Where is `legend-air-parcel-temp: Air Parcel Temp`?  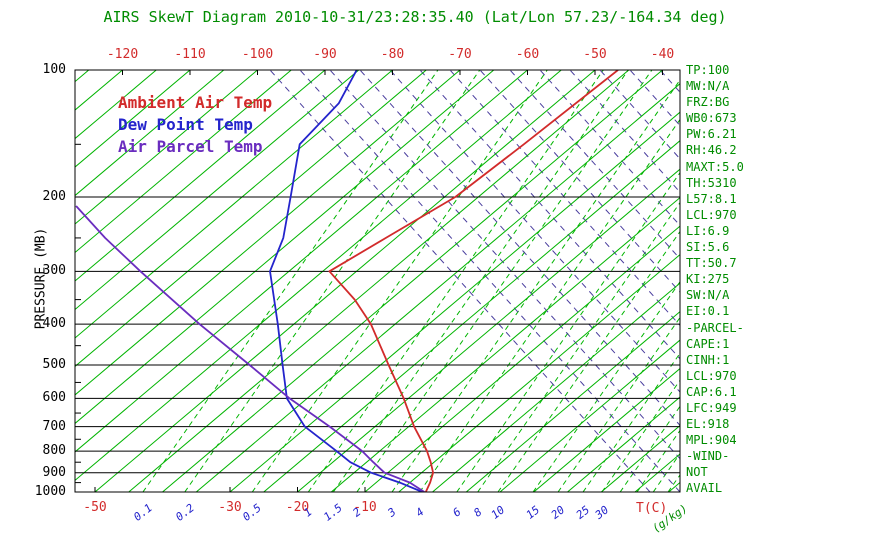
legend-air-parcel-temp: Air Parcel Temp is located at coordinates (190, 146).